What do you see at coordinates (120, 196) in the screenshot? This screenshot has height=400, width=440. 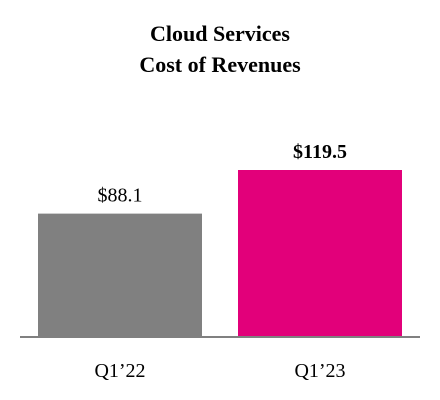 I see `data-label-1: $88.1` at bounding box center [120, 196].